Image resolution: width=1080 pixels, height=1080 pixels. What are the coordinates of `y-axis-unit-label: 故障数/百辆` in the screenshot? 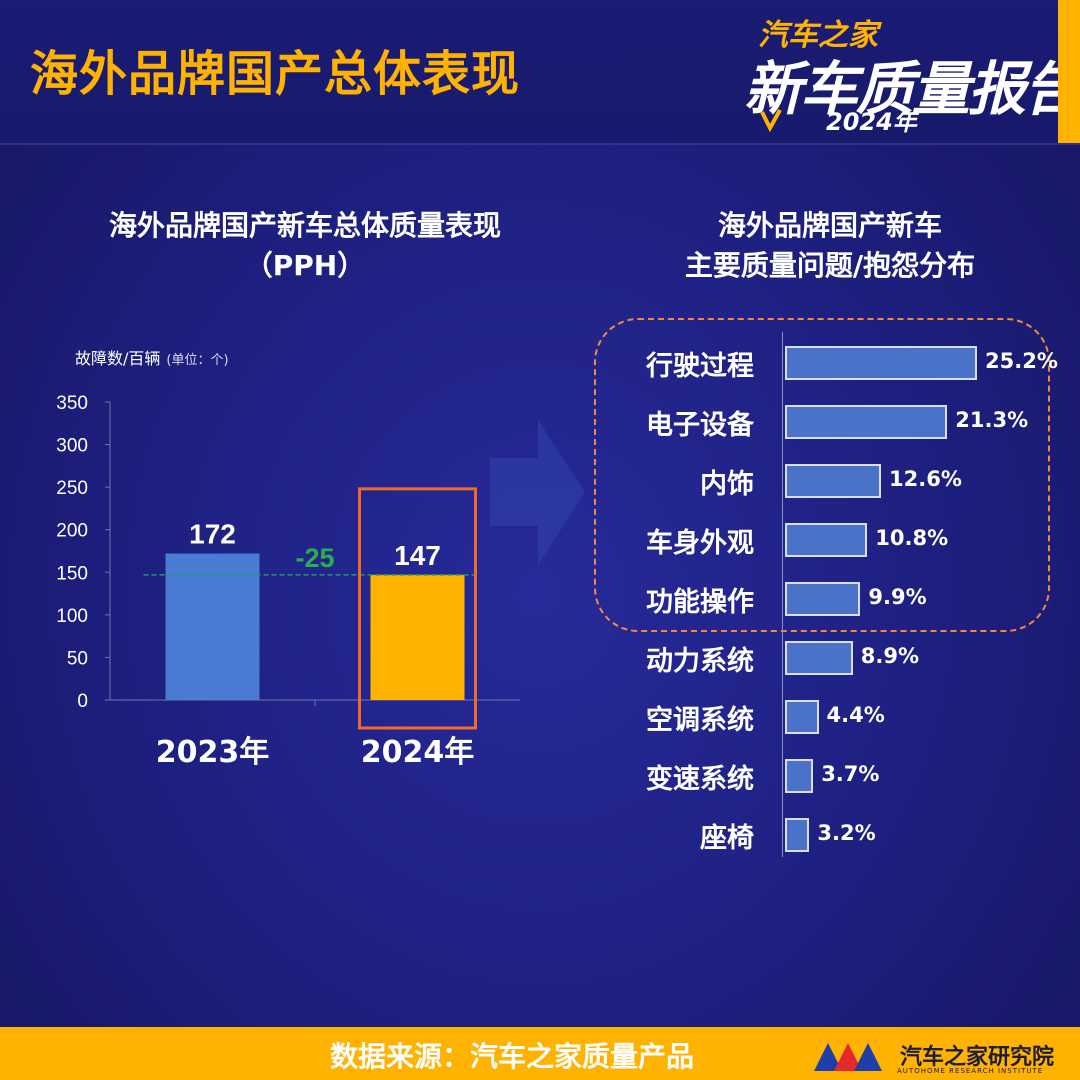 It's located at (118, 358).